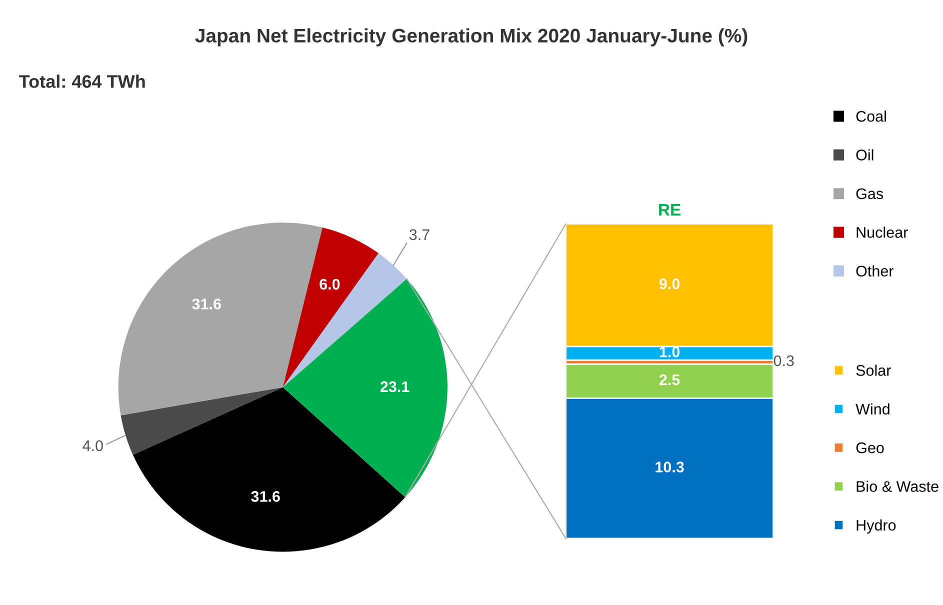 The image size is (943, 605). Describe the element at coordinates (669, 284) in the screenshot. I see `data-label: 9.0` at that location.